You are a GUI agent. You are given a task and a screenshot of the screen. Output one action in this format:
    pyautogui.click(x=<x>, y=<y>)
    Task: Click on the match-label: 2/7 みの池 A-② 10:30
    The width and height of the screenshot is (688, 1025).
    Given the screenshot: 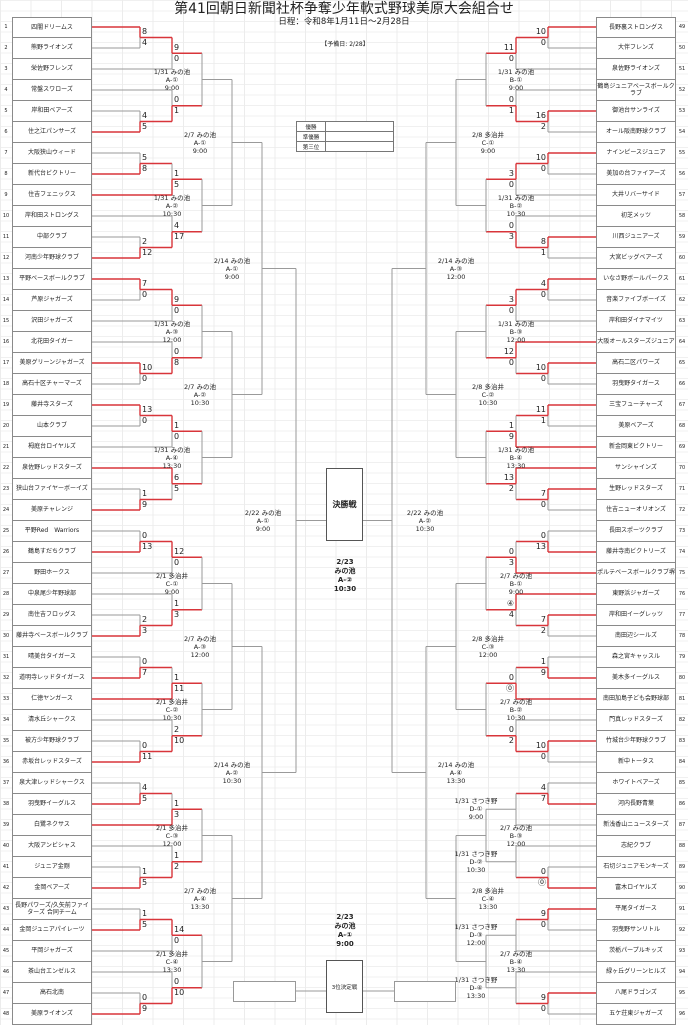 What is the action you would take?
    pyautogui.click(x=200, y=395)
    